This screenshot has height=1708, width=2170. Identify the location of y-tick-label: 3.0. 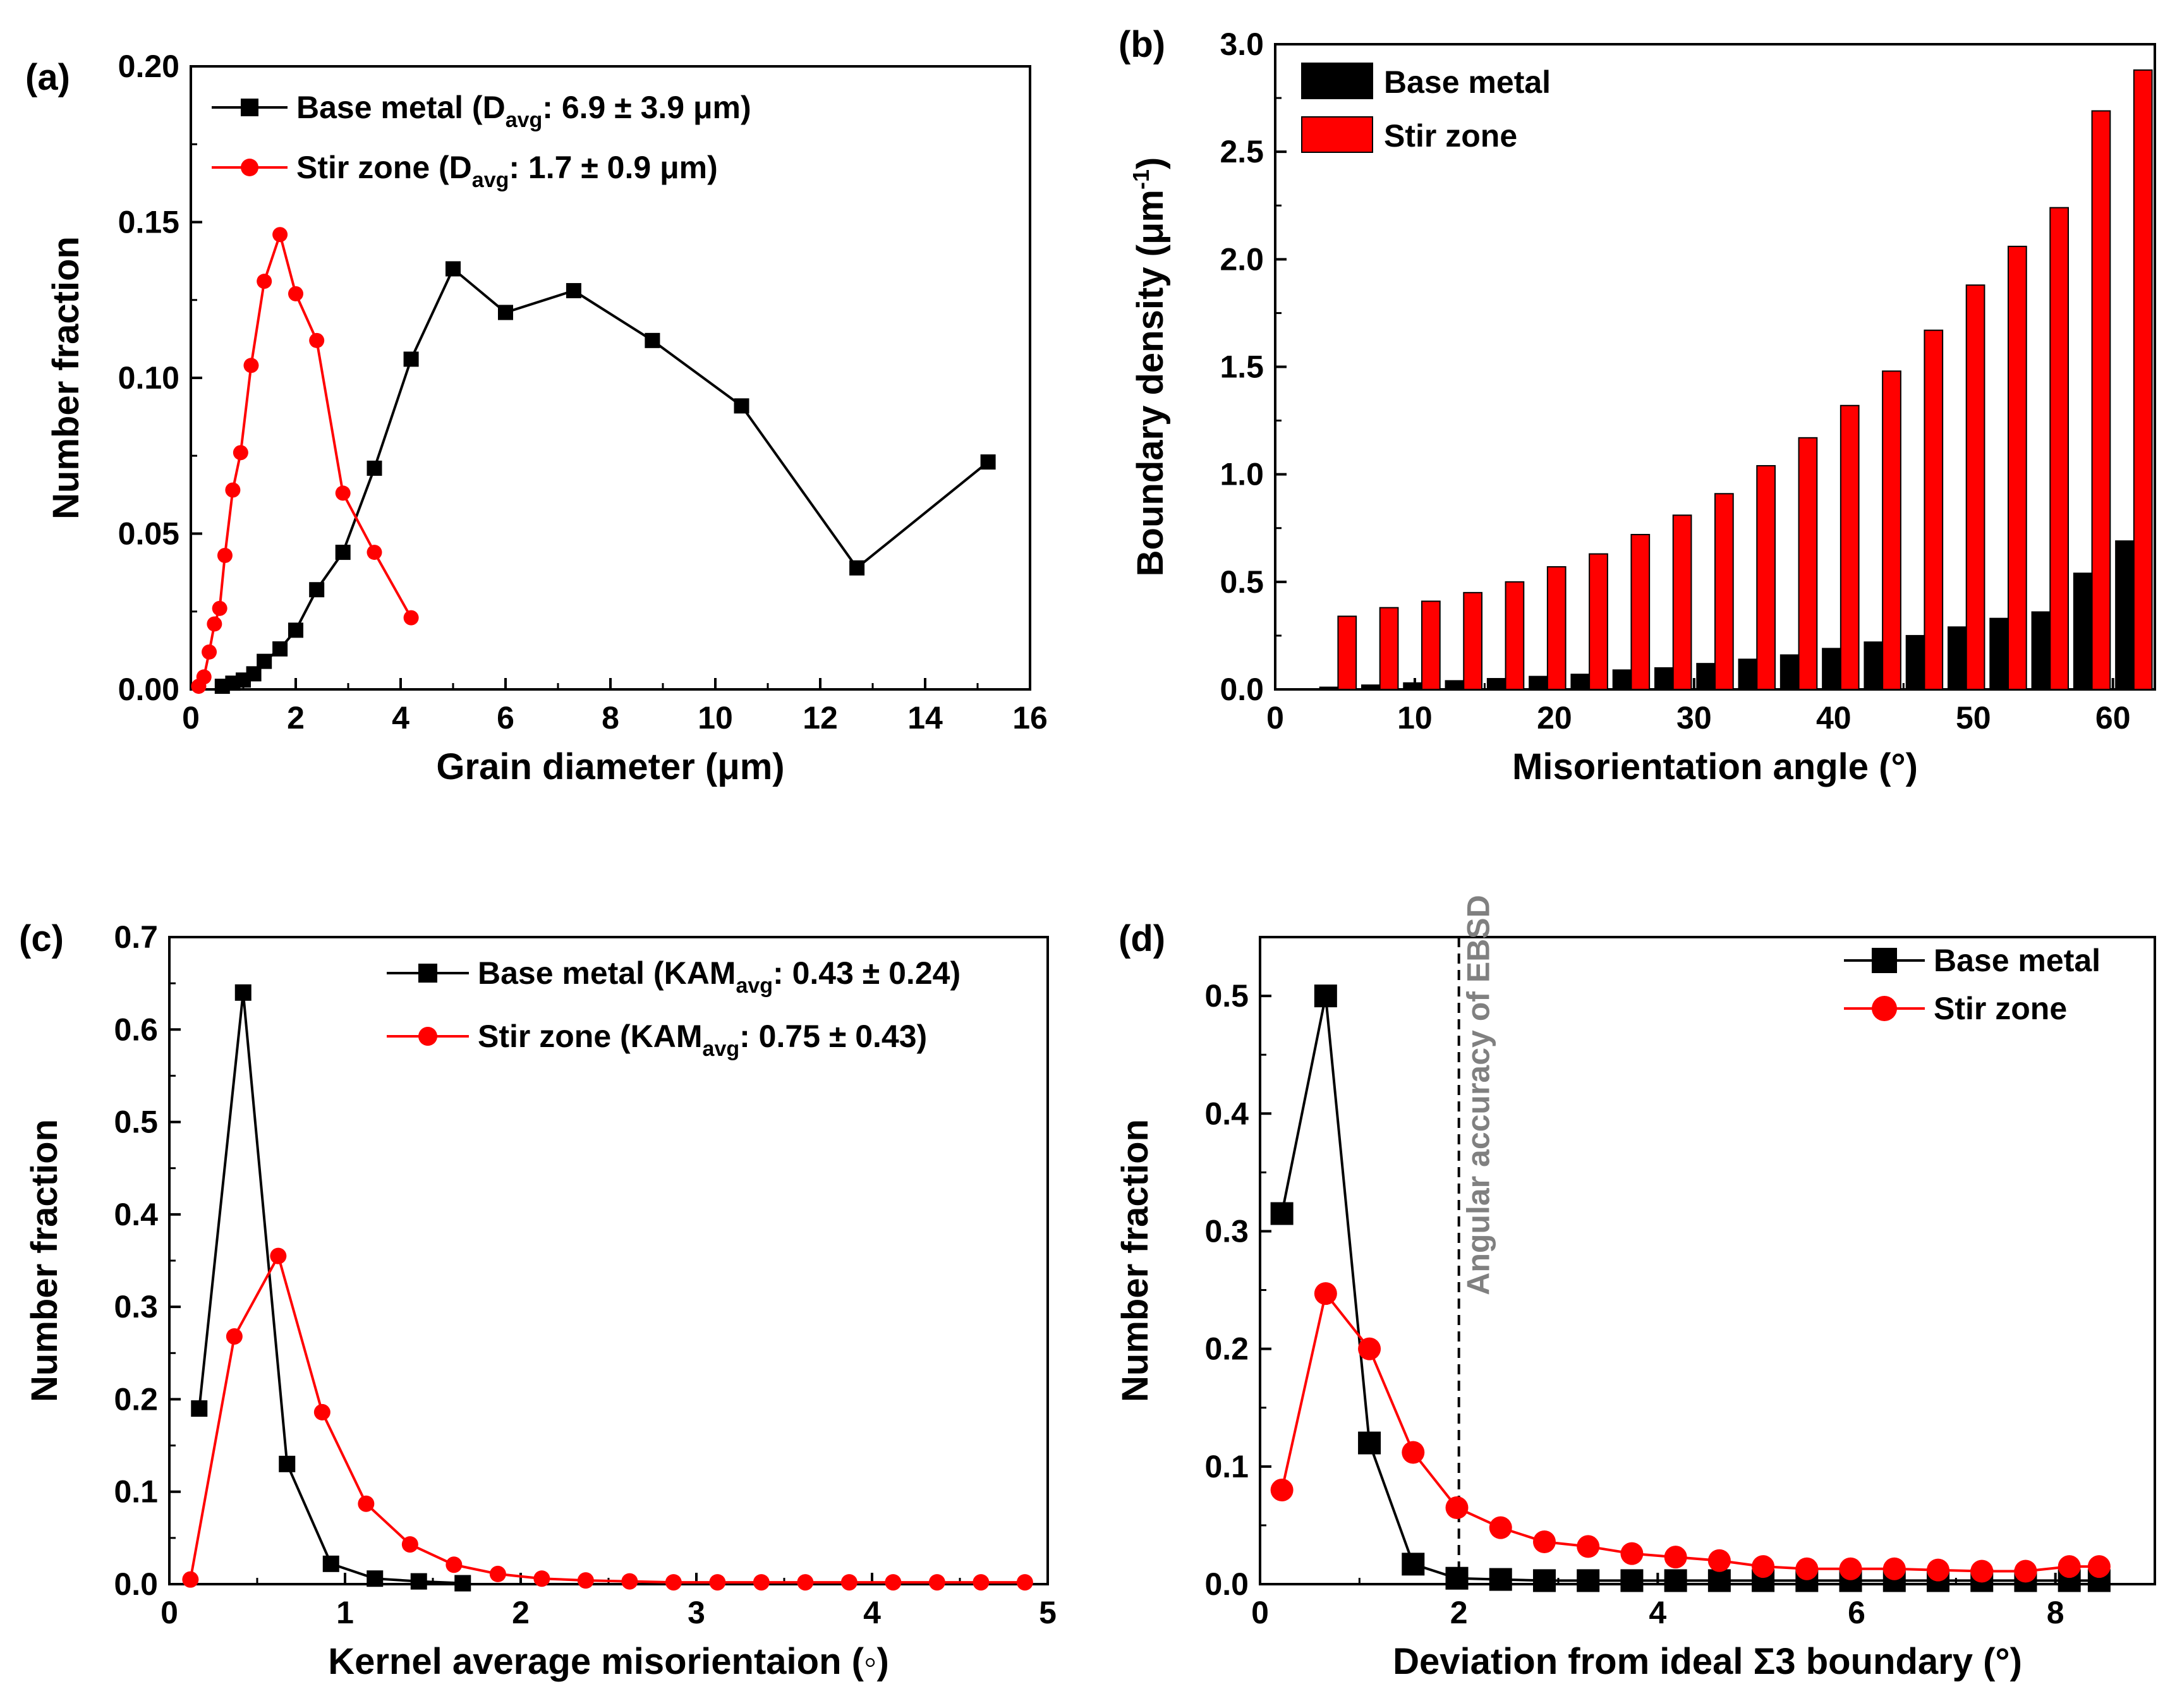
(1242, 45).